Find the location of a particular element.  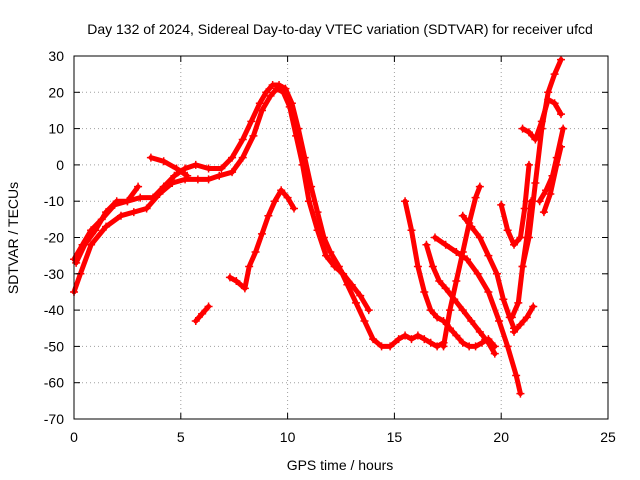

x-tick-label: 15 is located at coordinates (395, 437).